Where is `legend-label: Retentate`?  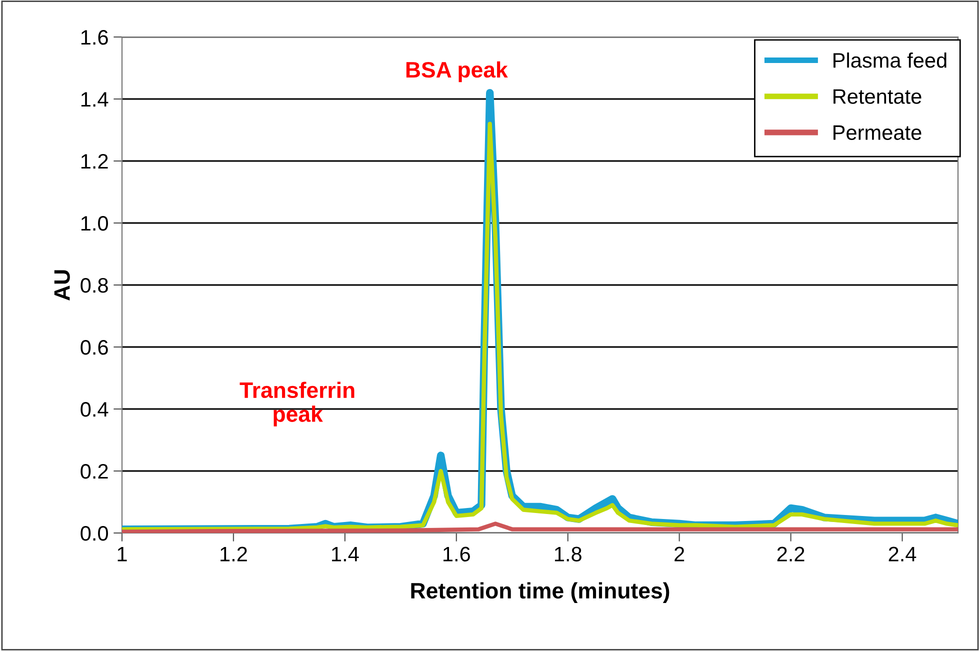 legend-label: Retentate is located at coordinates (878, 96).